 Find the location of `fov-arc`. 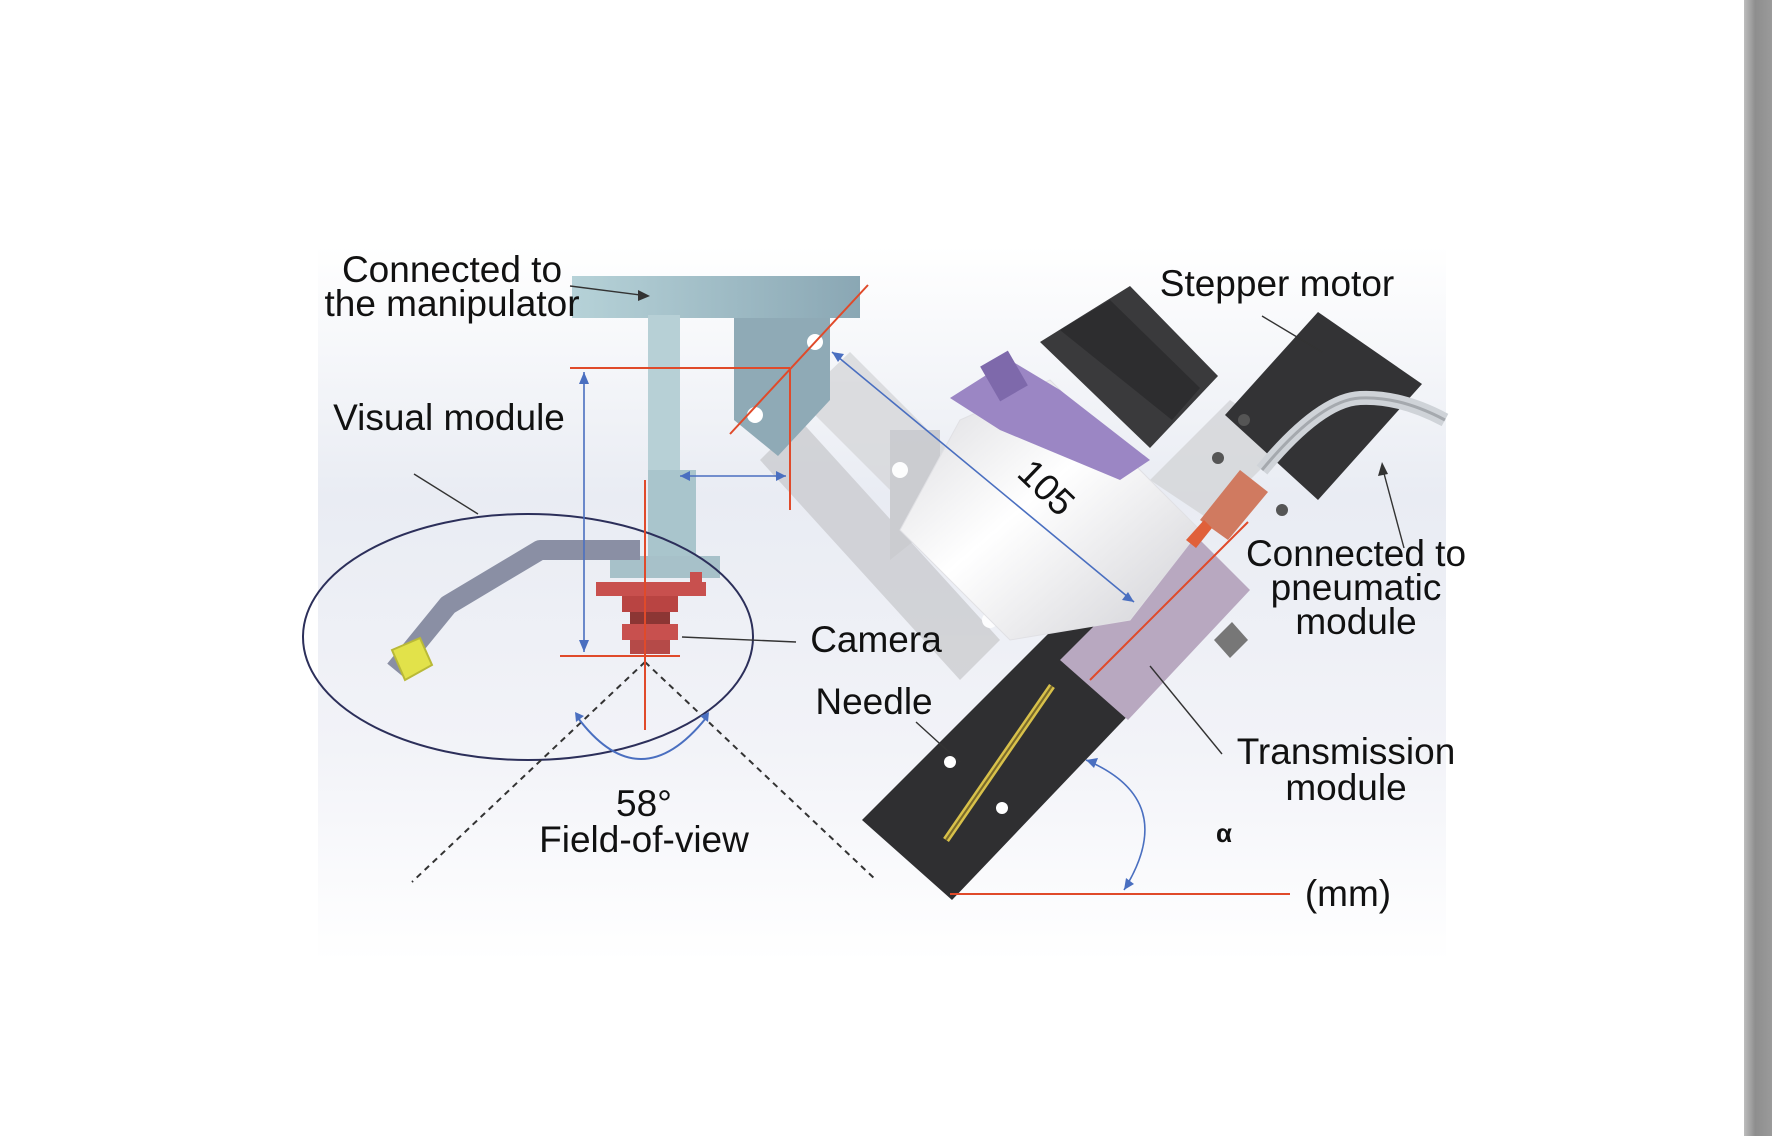

fov-arc is located at coordinates (642, 738).